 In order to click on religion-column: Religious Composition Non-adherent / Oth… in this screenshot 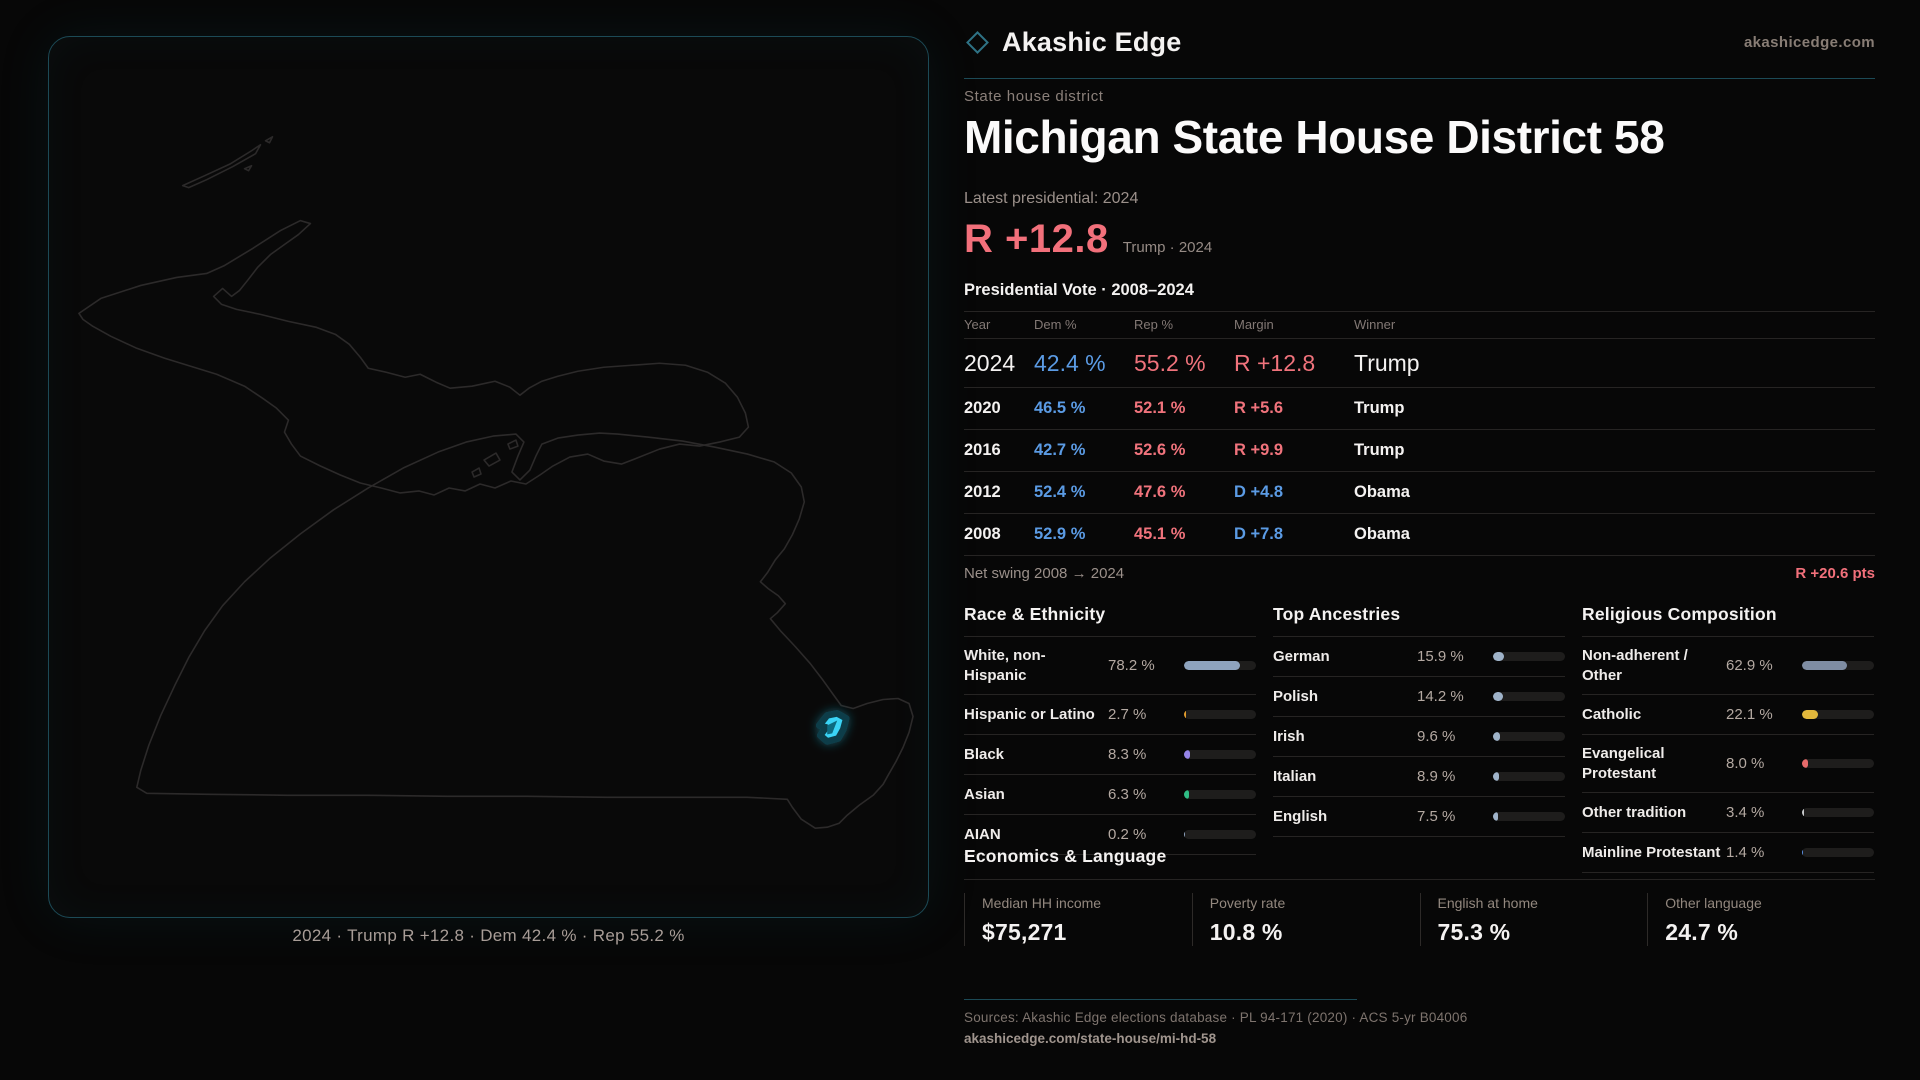, I will do `click(1728, 738)`.